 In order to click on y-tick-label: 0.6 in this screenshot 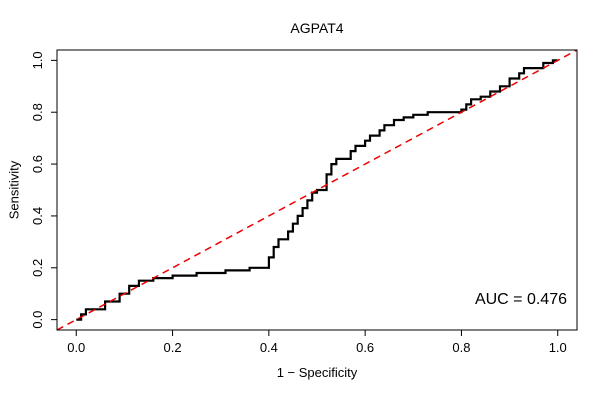, I will do `click(37, 164)`.